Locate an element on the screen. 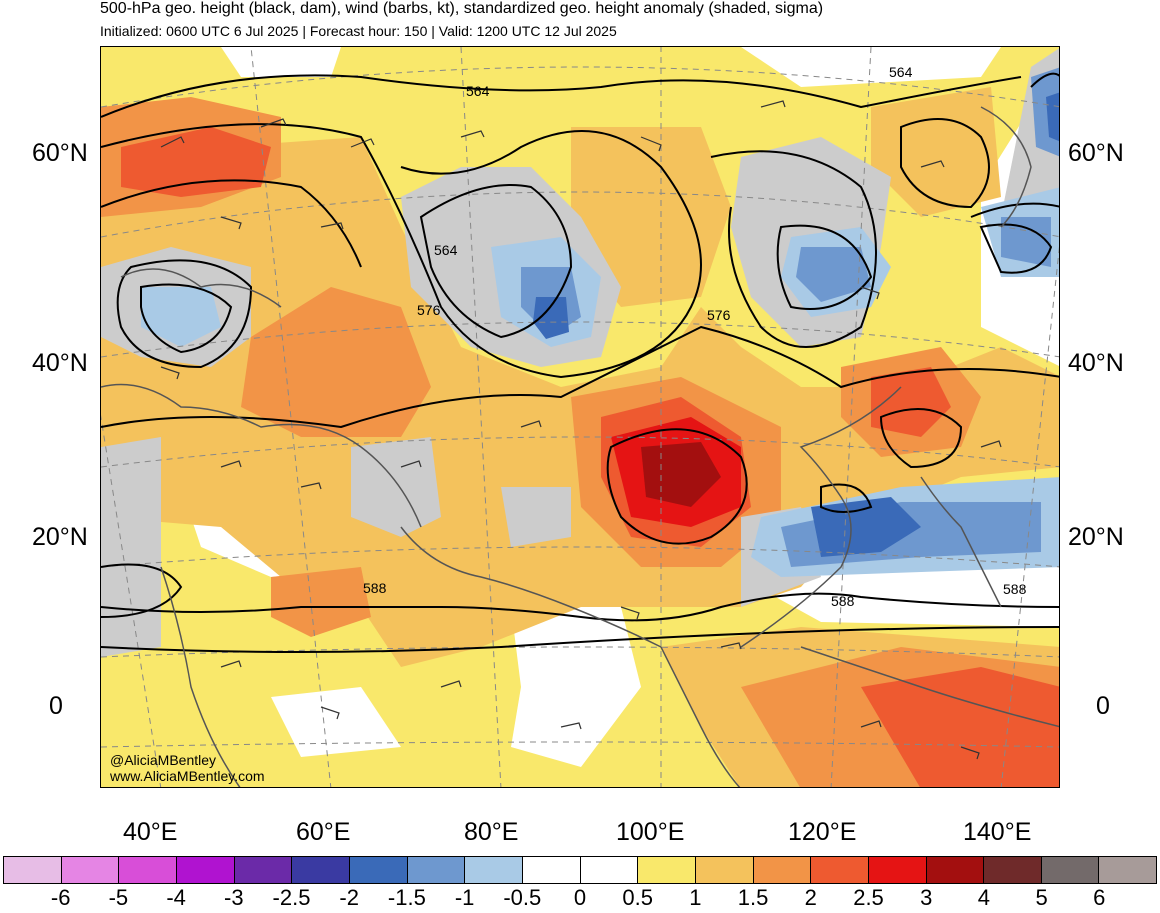 This screenshot has width=1160, height=913. colorbar-label: 1 is located at coordinates (695, 897).